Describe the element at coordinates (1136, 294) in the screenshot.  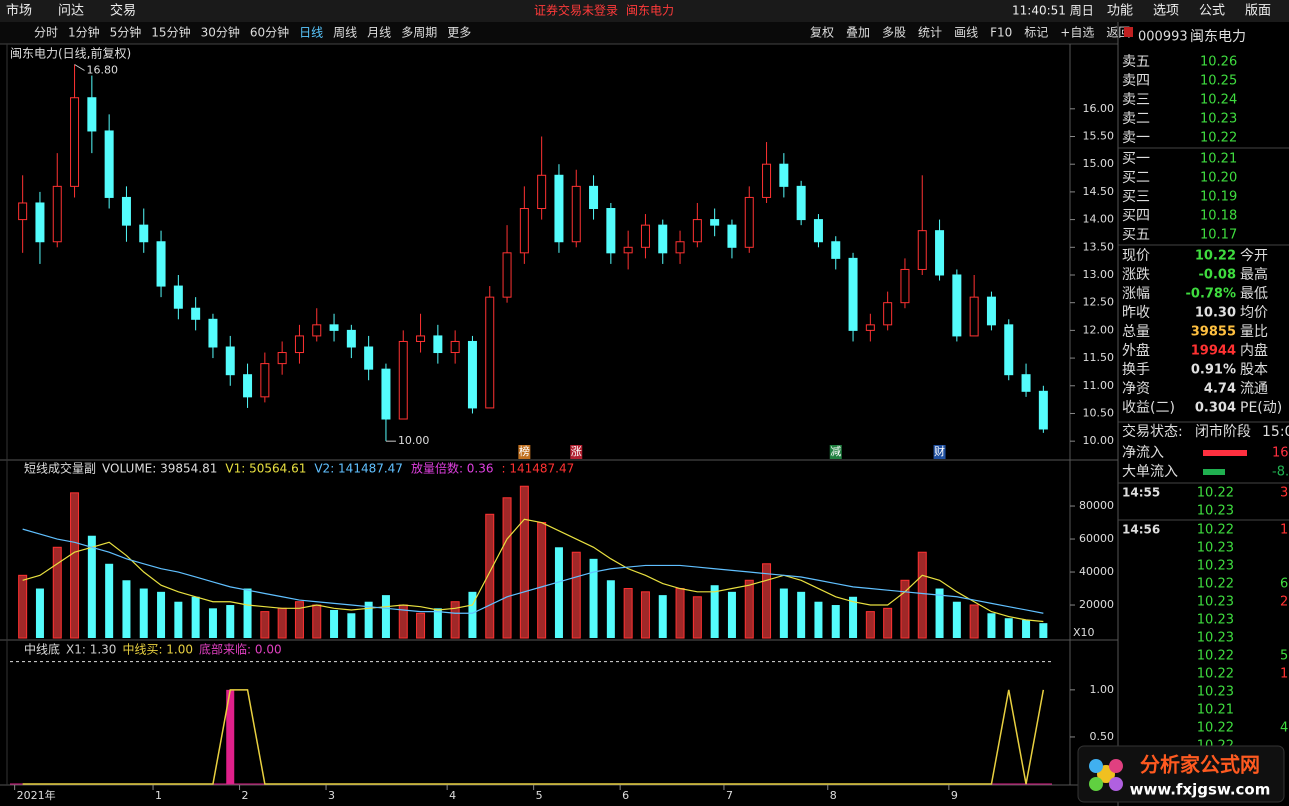
I see `stat-label: 涨幅` at that location.